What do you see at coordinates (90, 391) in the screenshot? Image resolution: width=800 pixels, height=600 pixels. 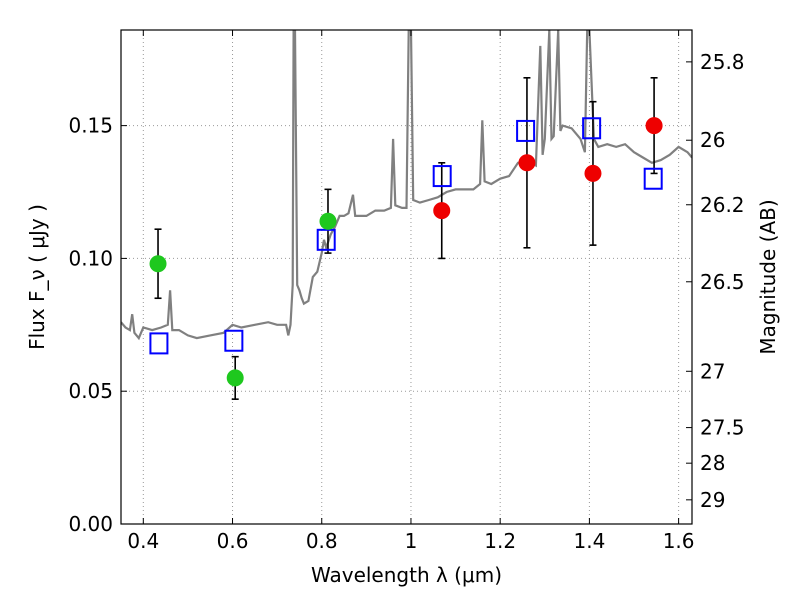 I see `y-tick-label: 0.05` at bounding box center [90, 391].